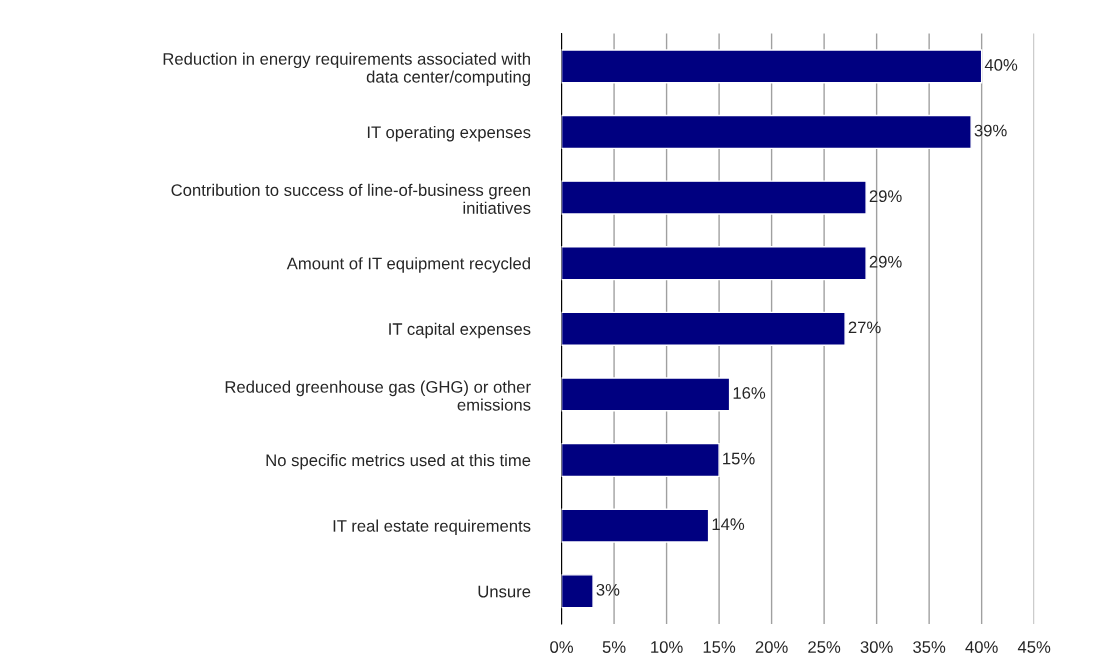 This screenshot has width=1112, height=671. Describe the element at coordinates (876, 647) in the screenshot. I see `x-tick-label: 30%` at that location.